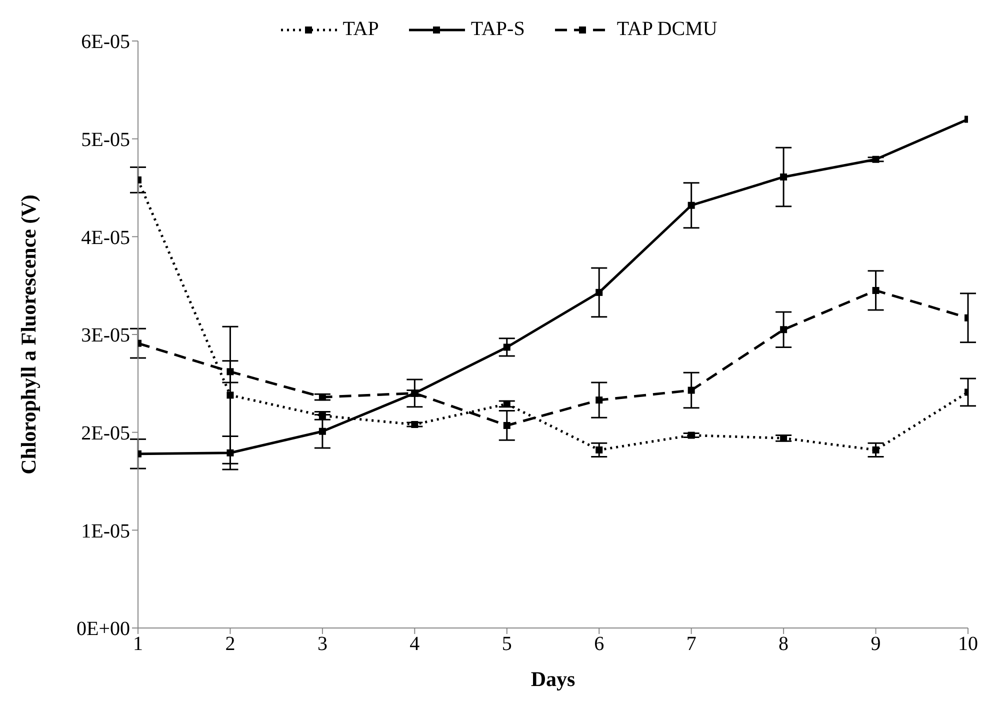 This screenshot has height=722, width=996. I want to click on x-tick-label: 2, so click(230, 644).